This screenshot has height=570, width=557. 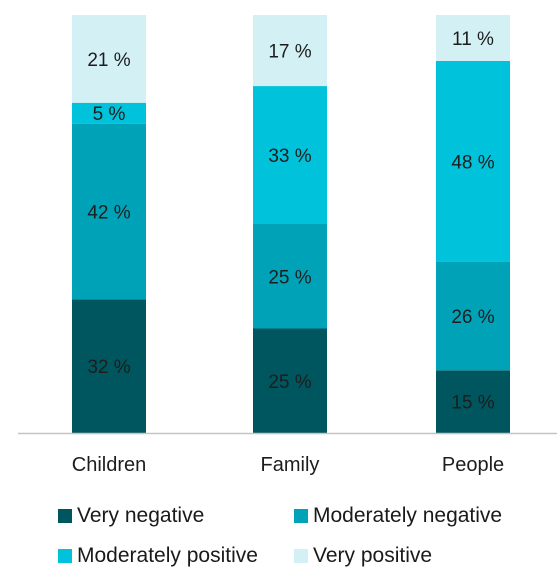 I want to click on legend-swatch-moderately-negative, so click(x=301, y=516).